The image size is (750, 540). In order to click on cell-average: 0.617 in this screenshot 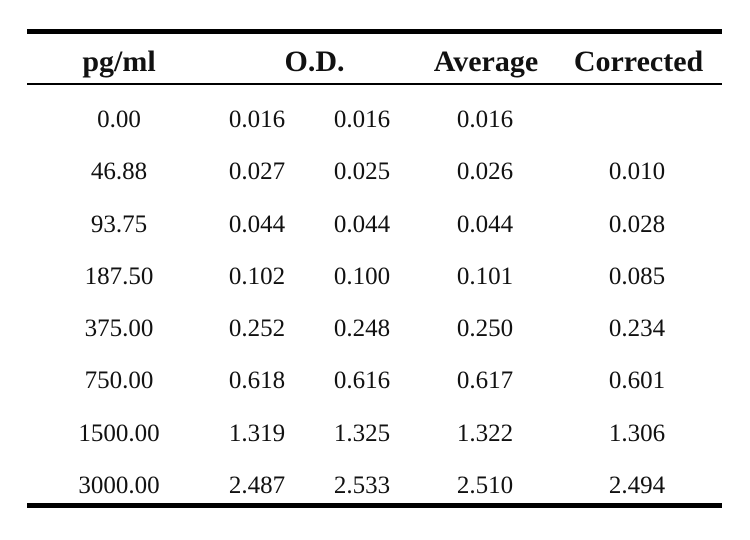, I will do `click(485, 381)`.